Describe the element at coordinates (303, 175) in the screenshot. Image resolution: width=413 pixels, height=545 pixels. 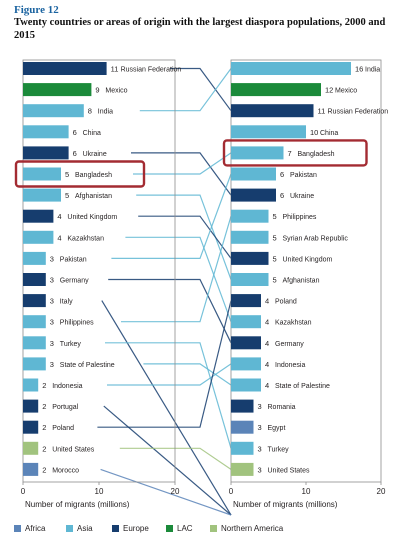
I see `category-label-2015-pakistan: Pakistan` at that location.